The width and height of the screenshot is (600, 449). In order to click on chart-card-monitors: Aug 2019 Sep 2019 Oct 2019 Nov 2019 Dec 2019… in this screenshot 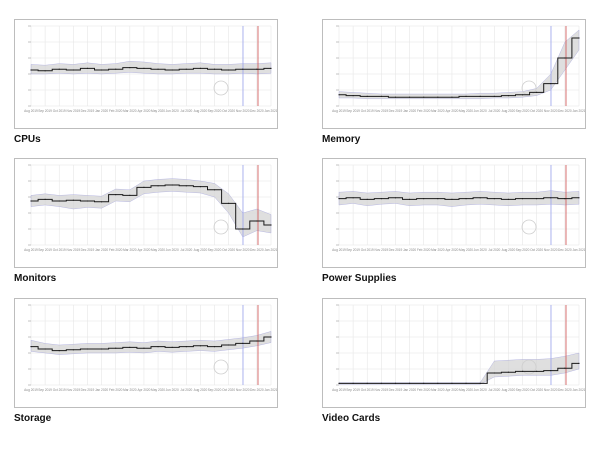, I will do `click(146, 221)`.